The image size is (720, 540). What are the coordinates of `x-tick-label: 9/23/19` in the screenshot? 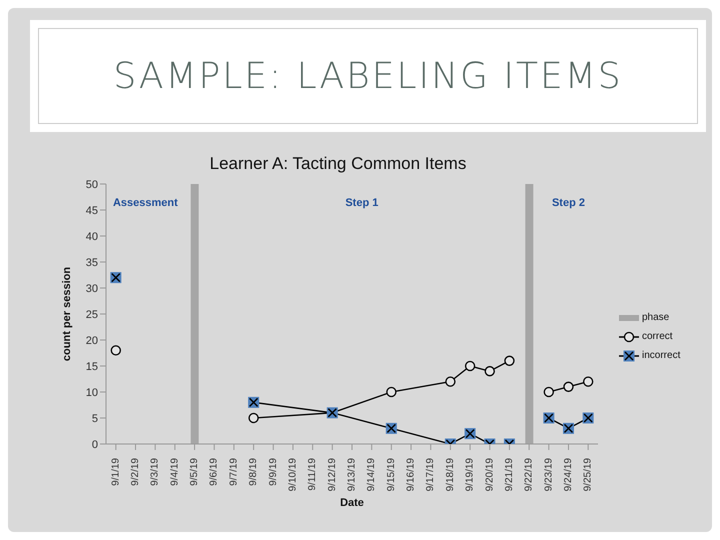 It's located at (548, 475).